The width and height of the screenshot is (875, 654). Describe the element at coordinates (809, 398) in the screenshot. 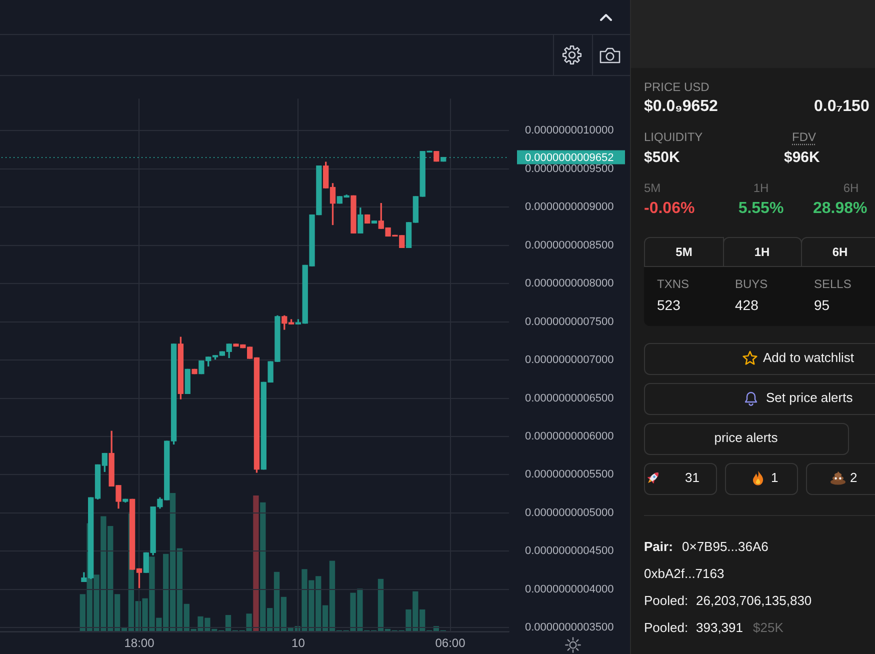

I see `text: Set price alerts` at that location.